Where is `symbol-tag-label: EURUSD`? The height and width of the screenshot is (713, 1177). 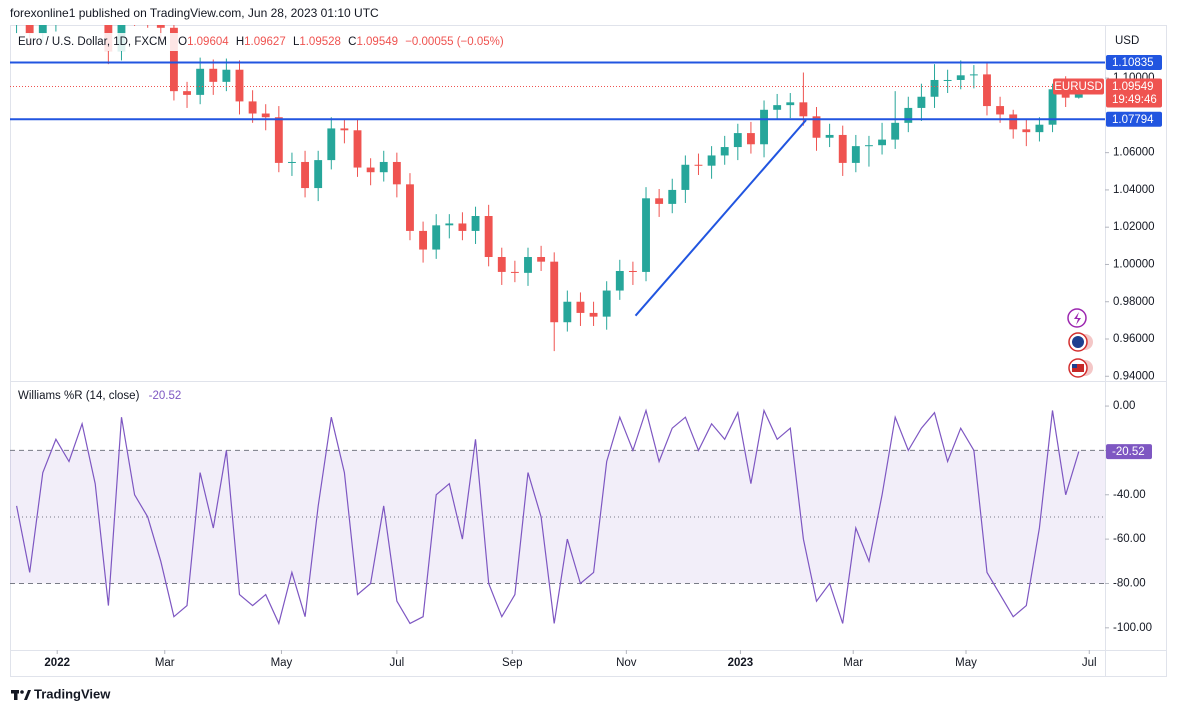 symbol-tag-label: EURUSD is located at coordinates (1078, 87).